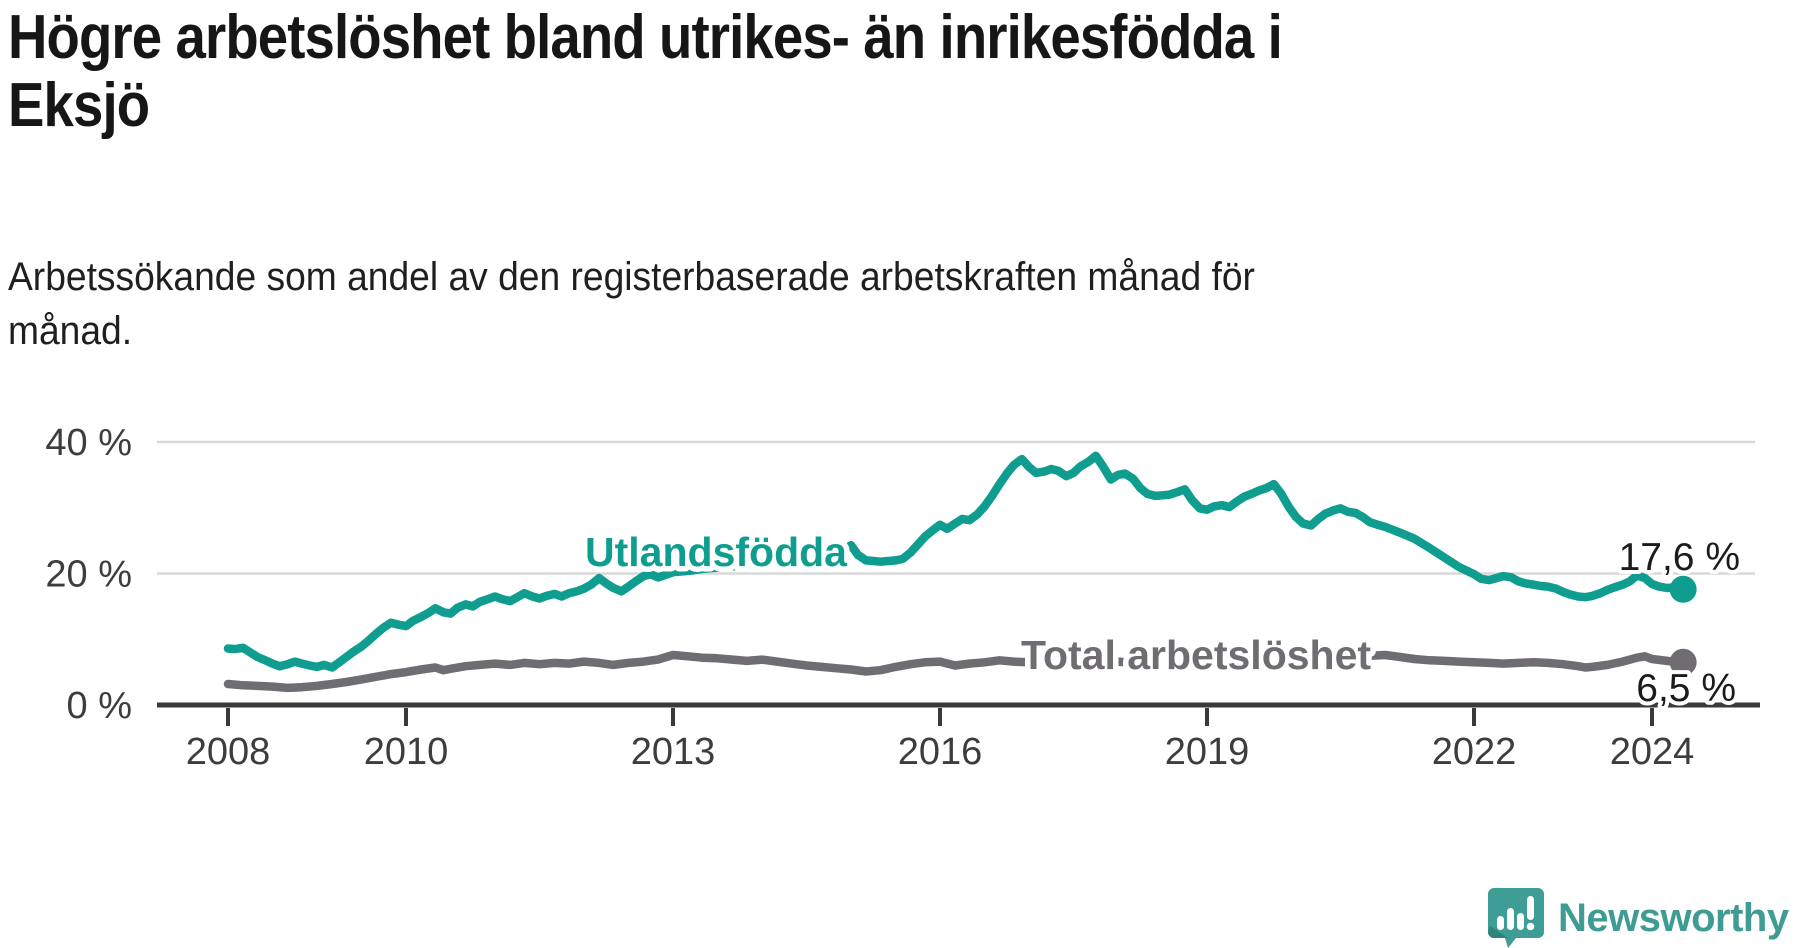  Describe the element at coordinates (1673, 917) in the screenshot. I see `newsworthy-wordmark: Newsworthy` at that location.